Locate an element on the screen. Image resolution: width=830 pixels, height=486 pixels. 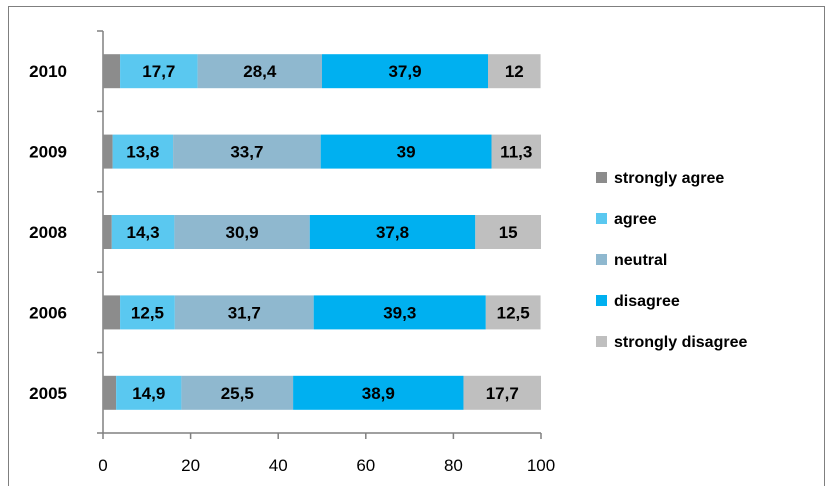
data-label-strongly-disagree-2005: 17,7 is located at coordinates (502, 393).